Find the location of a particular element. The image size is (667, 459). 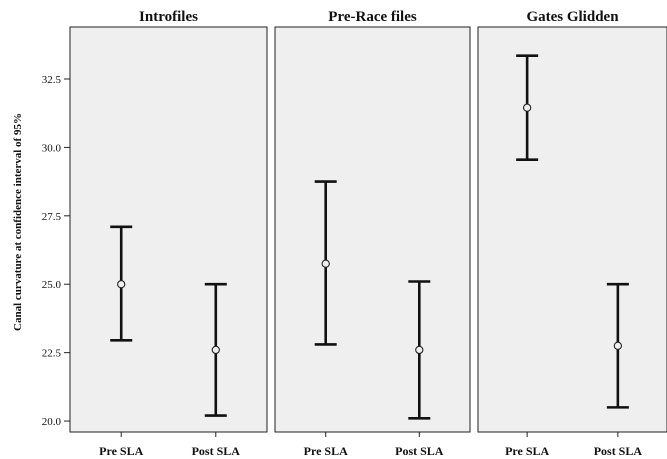

y-tick-label: 25.0 is located at coordinates (52, 285).